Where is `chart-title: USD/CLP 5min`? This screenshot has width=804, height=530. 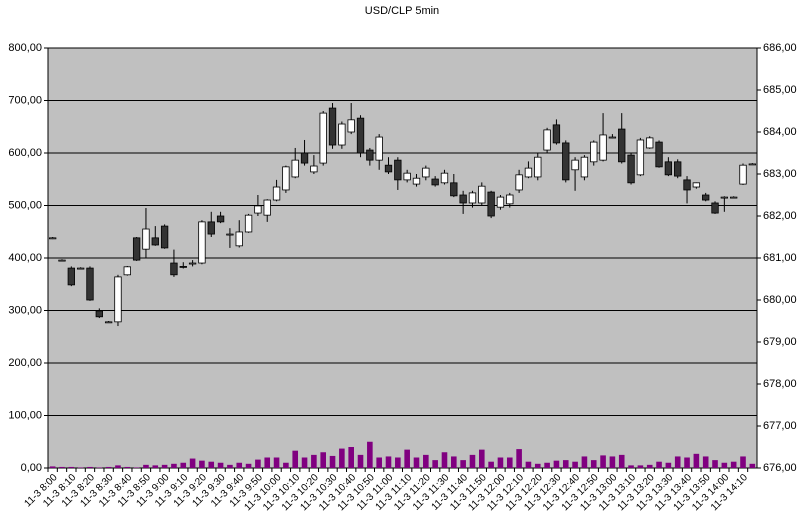 chart-title: USD/CLP 5min is located at coordinates (402, 11).